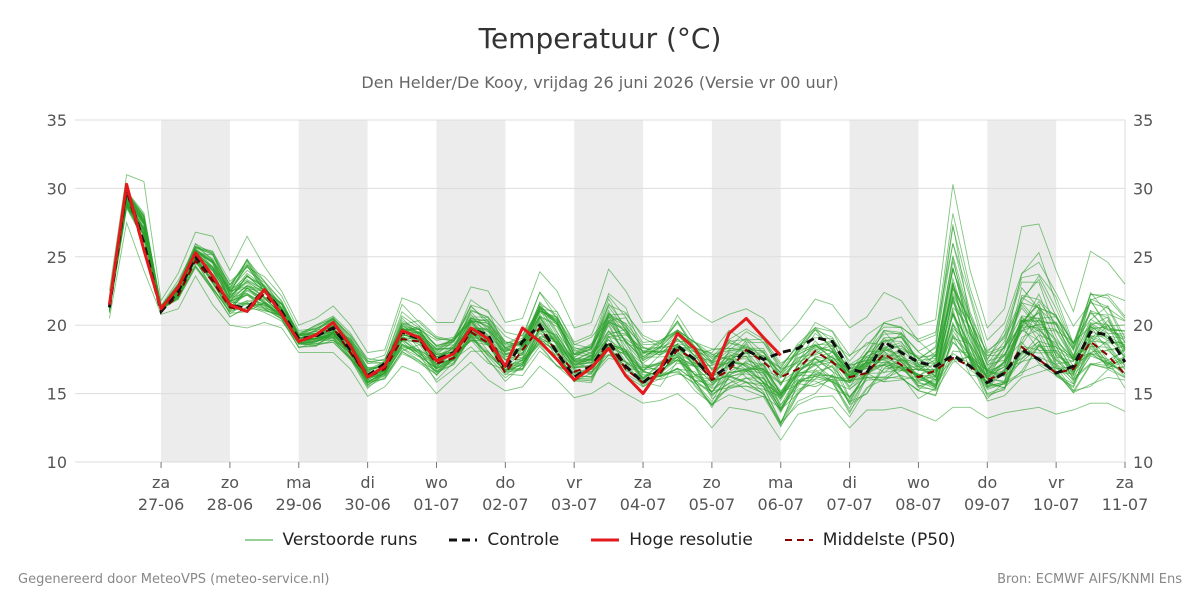 This screenshot has height=600, width=1200. Describe the element at coordinates (367, 482) in the screenshot. I see `x-tick-day-3: di` at that location.